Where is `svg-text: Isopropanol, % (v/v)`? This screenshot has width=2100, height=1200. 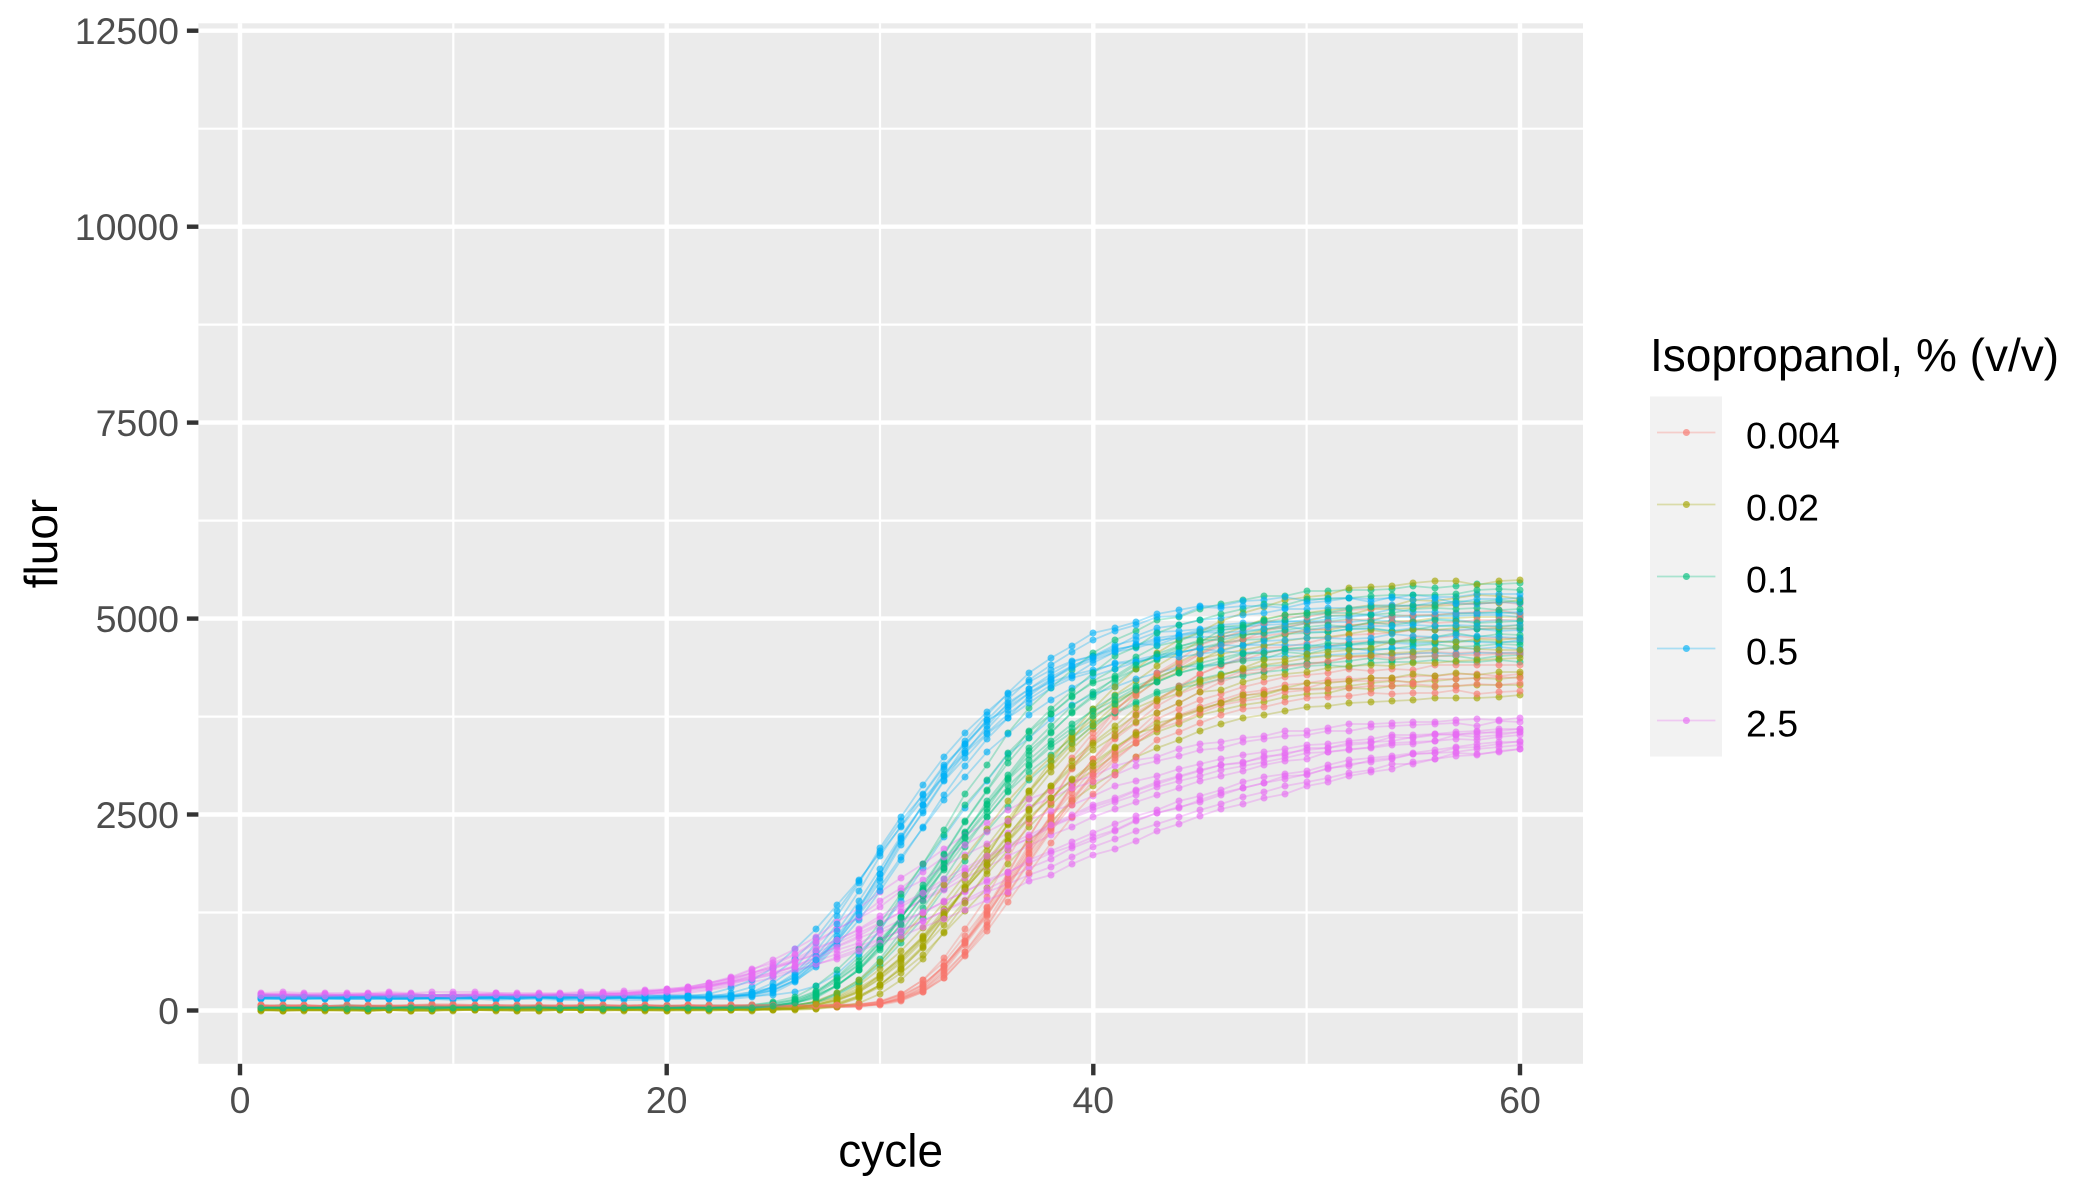
svg-text: Isopropanol, % (v/v) is located at coordinates (1854, 355).